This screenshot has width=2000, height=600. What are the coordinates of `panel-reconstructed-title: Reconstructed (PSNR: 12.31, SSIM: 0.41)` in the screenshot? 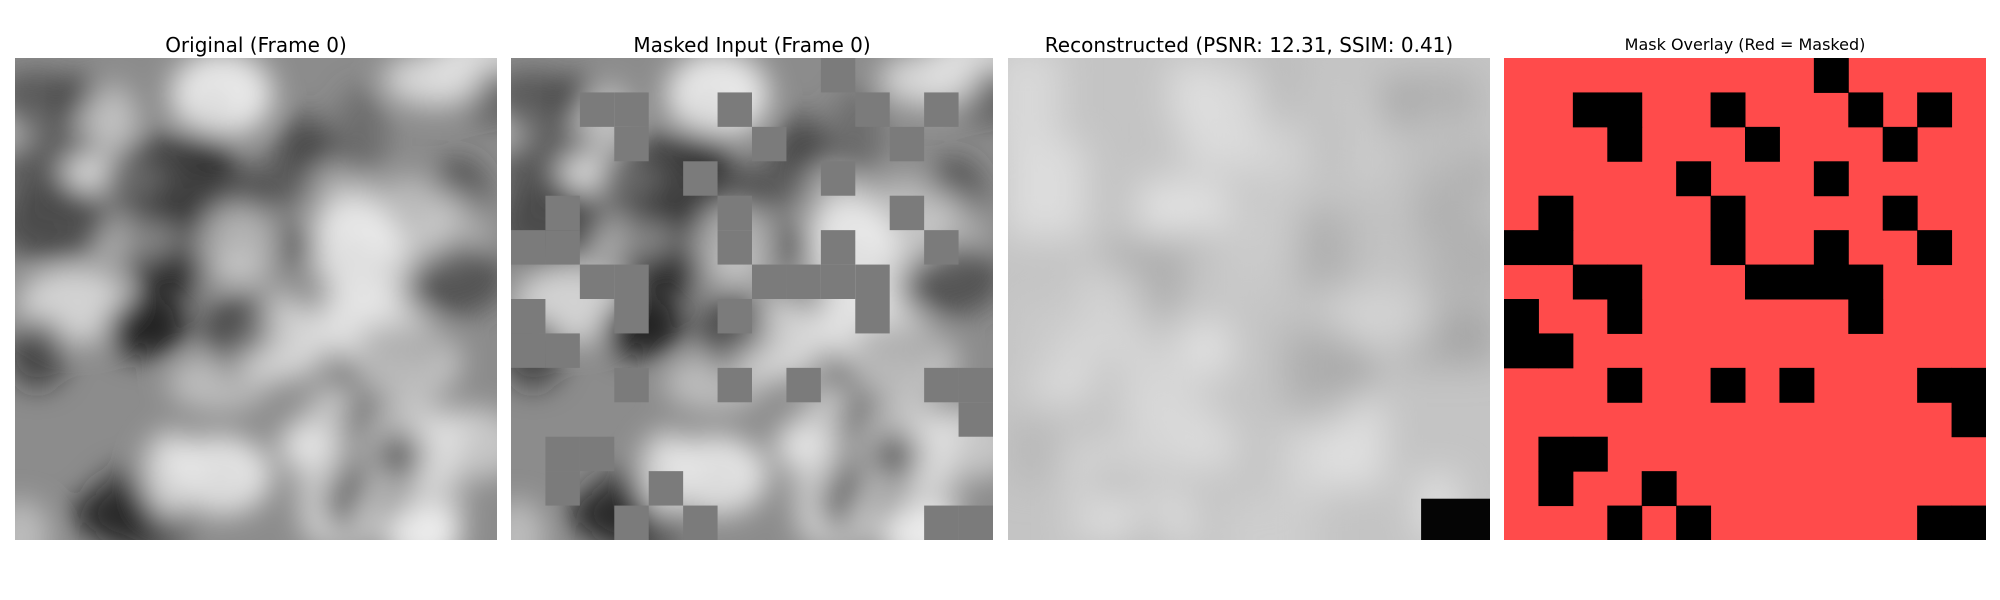 It's located at (1249, 45).